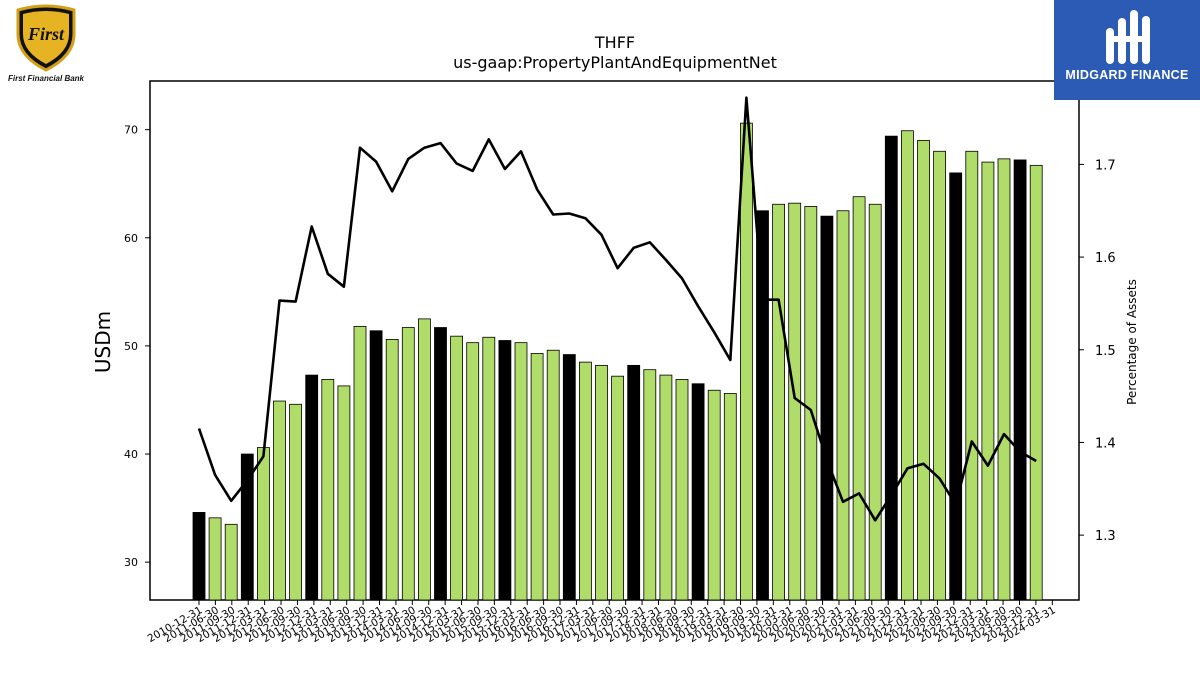 The width and height of the screenshot is (1200, 675). I want to click on y-axis-label: USDm, so click(103, 342).